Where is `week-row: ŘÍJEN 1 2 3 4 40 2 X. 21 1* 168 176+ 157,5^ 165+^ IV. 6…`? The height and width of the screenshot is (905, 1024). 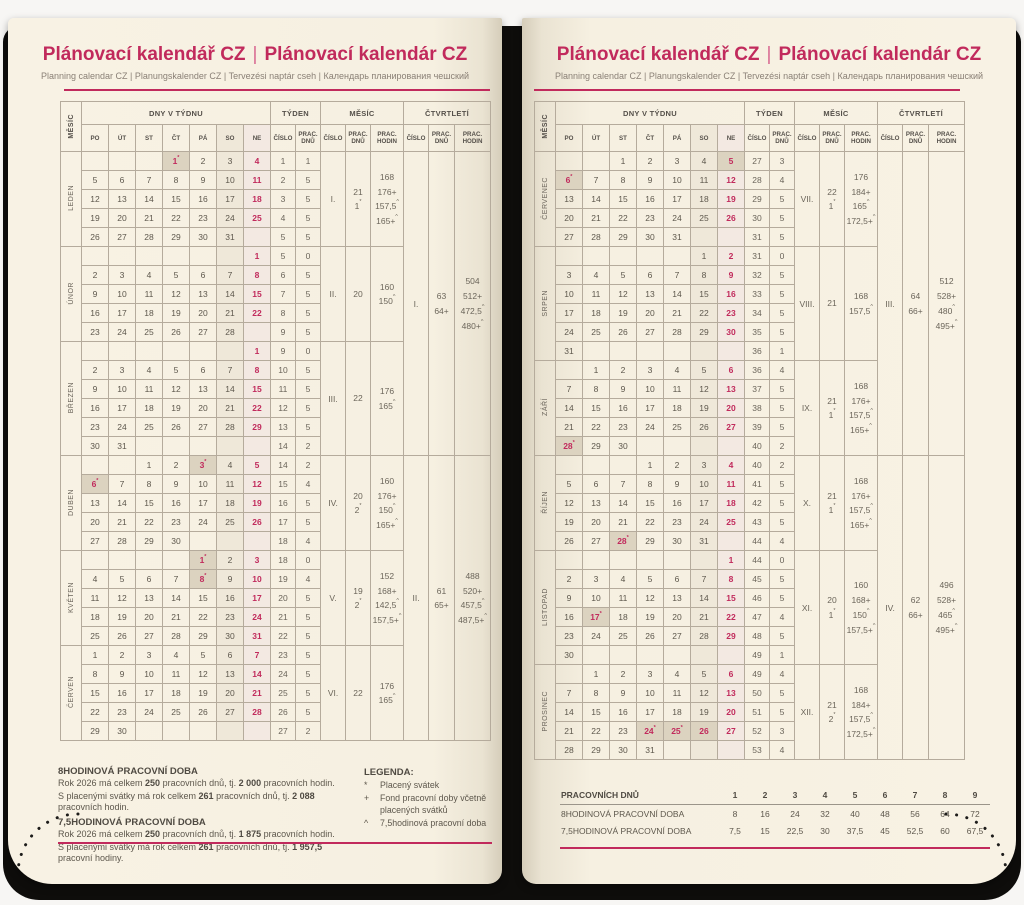
week-row: ŘÍJEN 1 2 3 4 40 2 X. 21 1* 168 176+ 157,5^ 165+^ IV. 6… is located at coordinates (750, 608).